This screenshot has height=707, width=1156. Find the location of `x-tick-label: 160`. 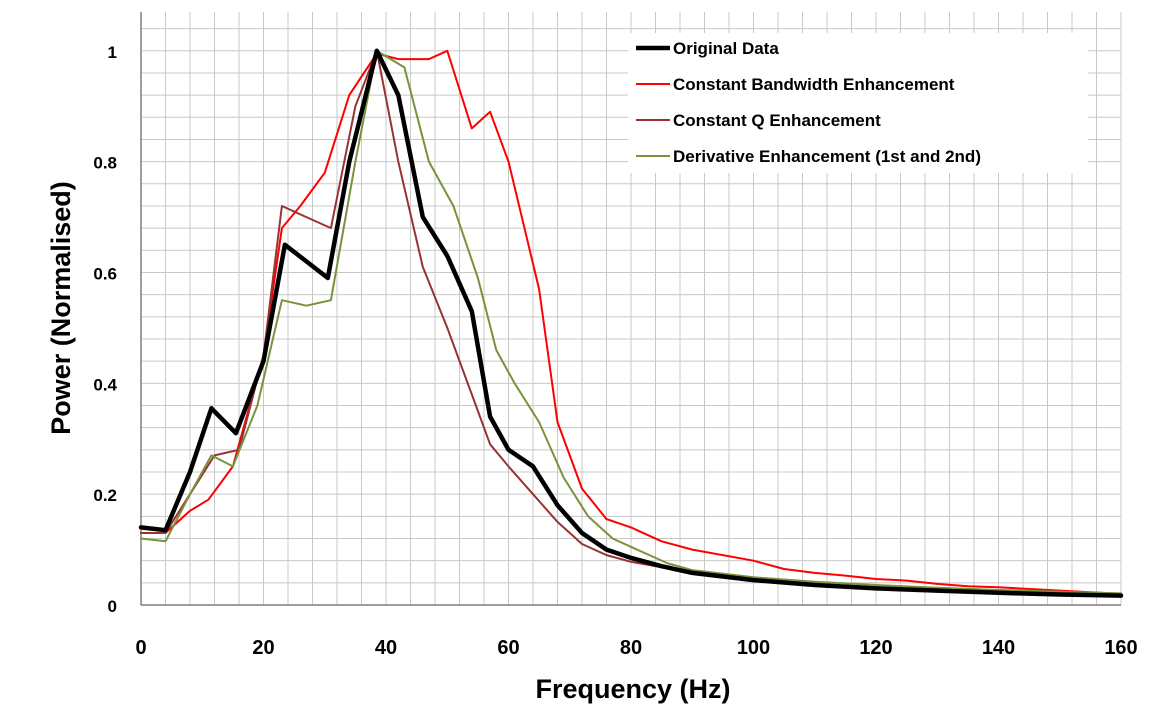

x-tick-label: 160 is located at coordinates (1120, 648).